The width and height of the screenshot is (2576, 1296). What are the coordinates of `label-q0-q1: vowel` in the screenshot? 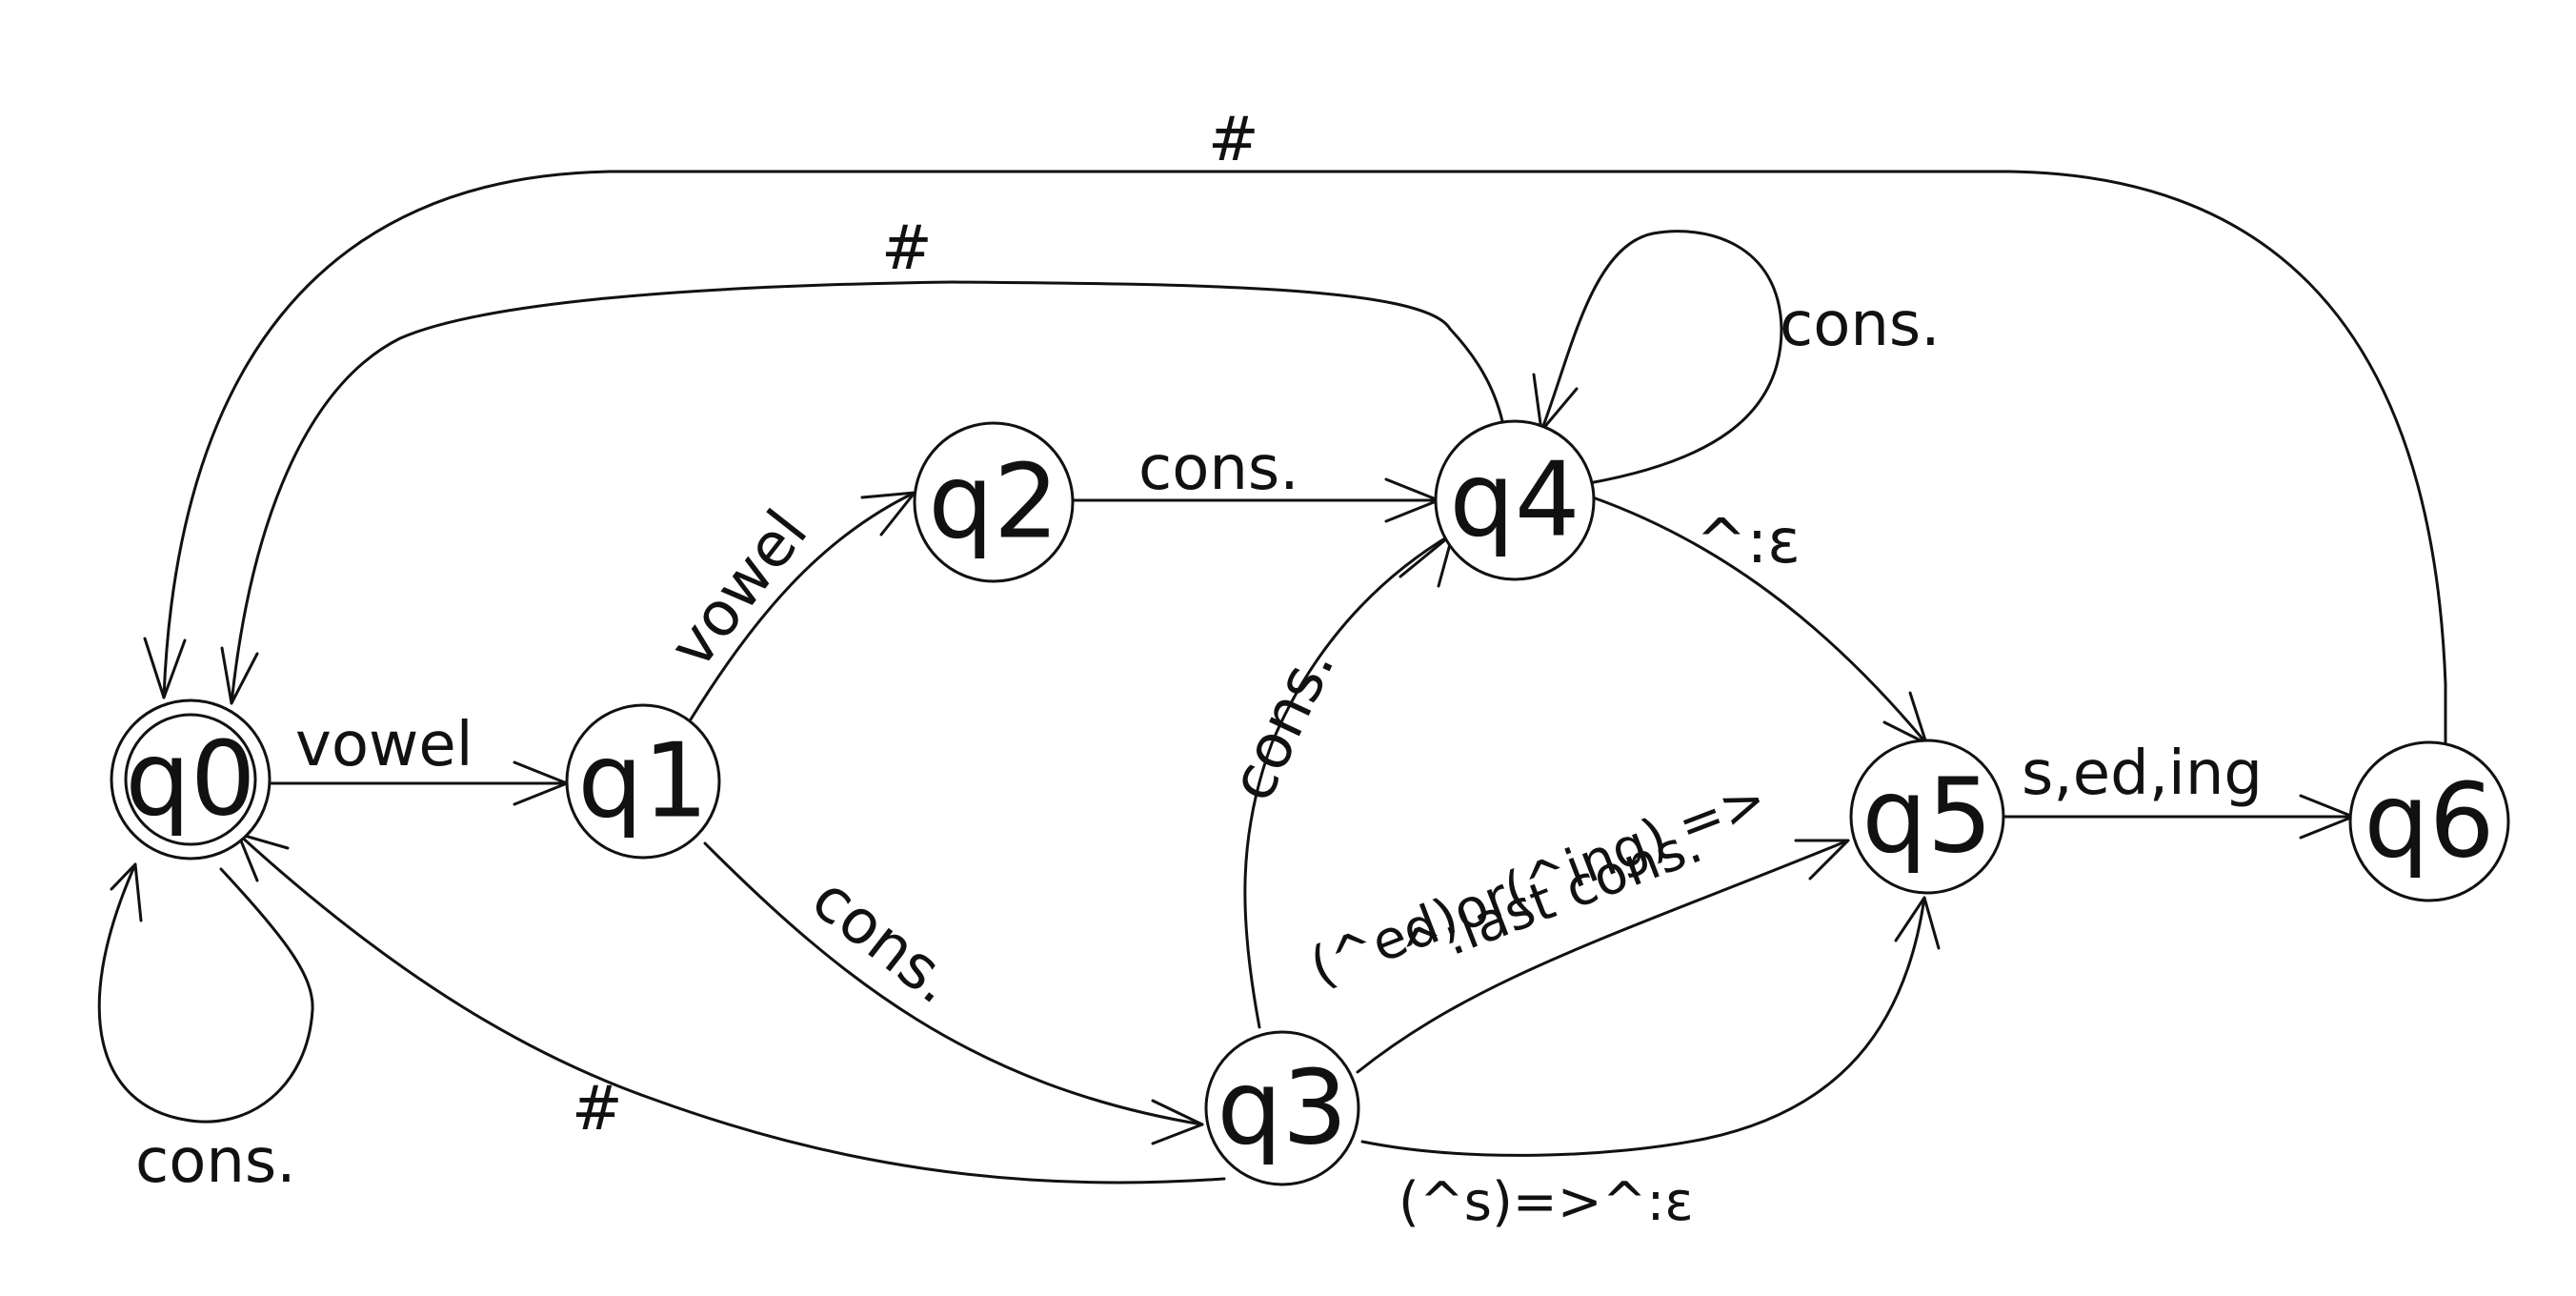 It's located at (384, 745).